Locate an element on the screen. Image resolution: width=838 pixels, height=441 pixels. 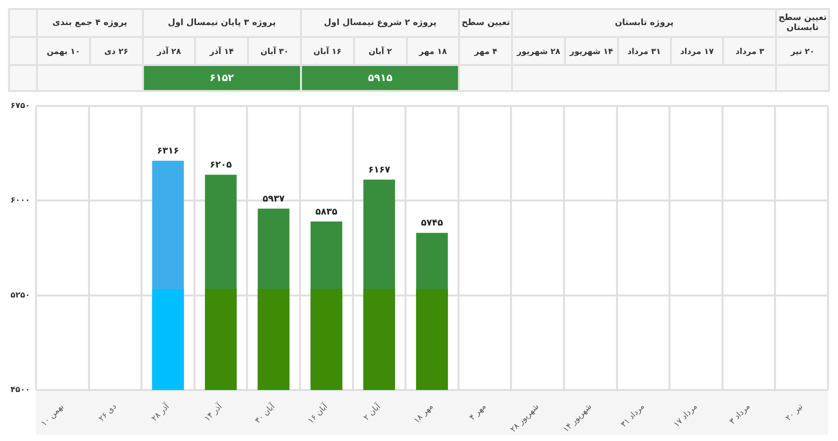
data-label: ۶۳۱۶ is located at coordinates (168, 151).